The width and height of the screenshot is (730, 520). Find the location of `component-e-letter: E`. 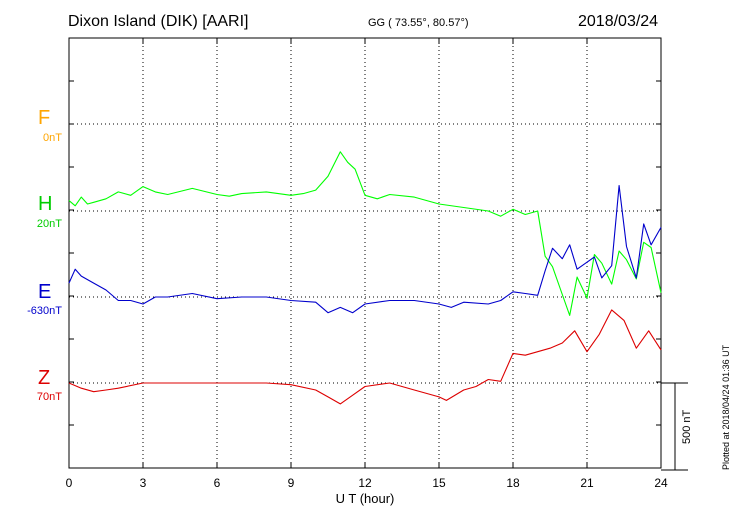

component-e-letter: E is located at coordinates (45, 292).